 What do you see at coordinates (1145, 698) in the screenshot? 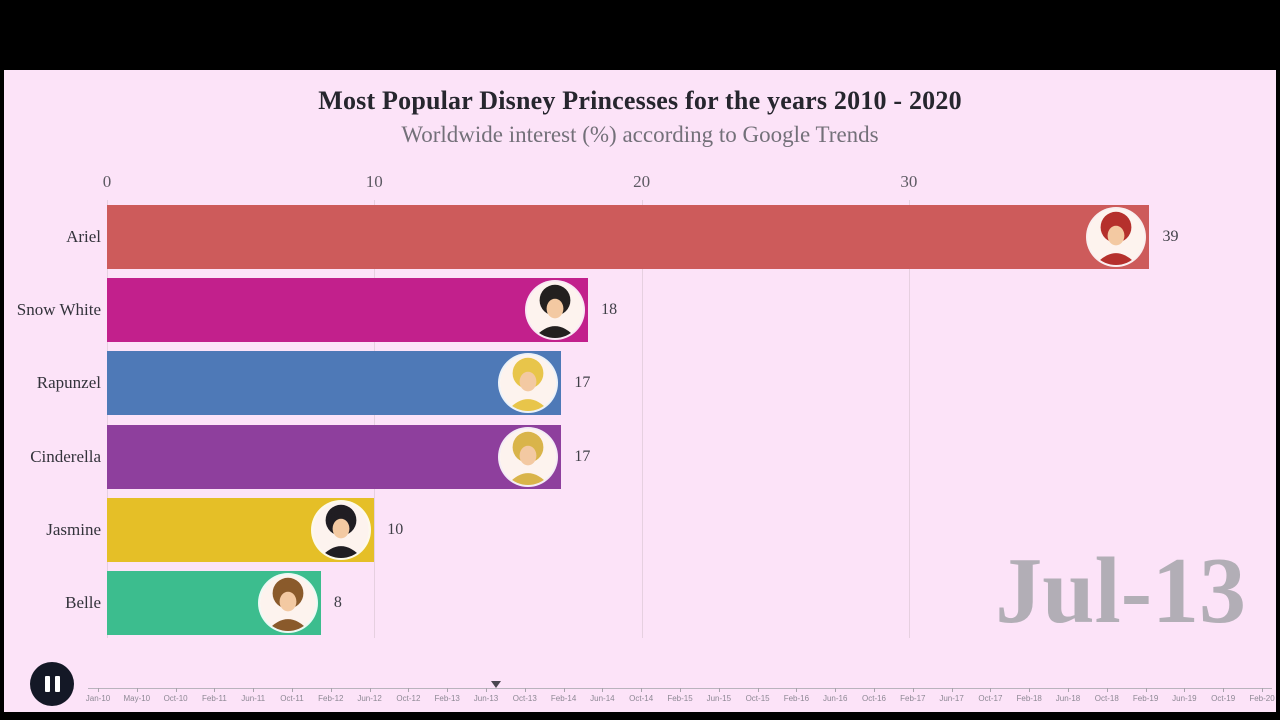
I see `timeline-tick-label: Feb-19` at bounding box center [1145, 698].